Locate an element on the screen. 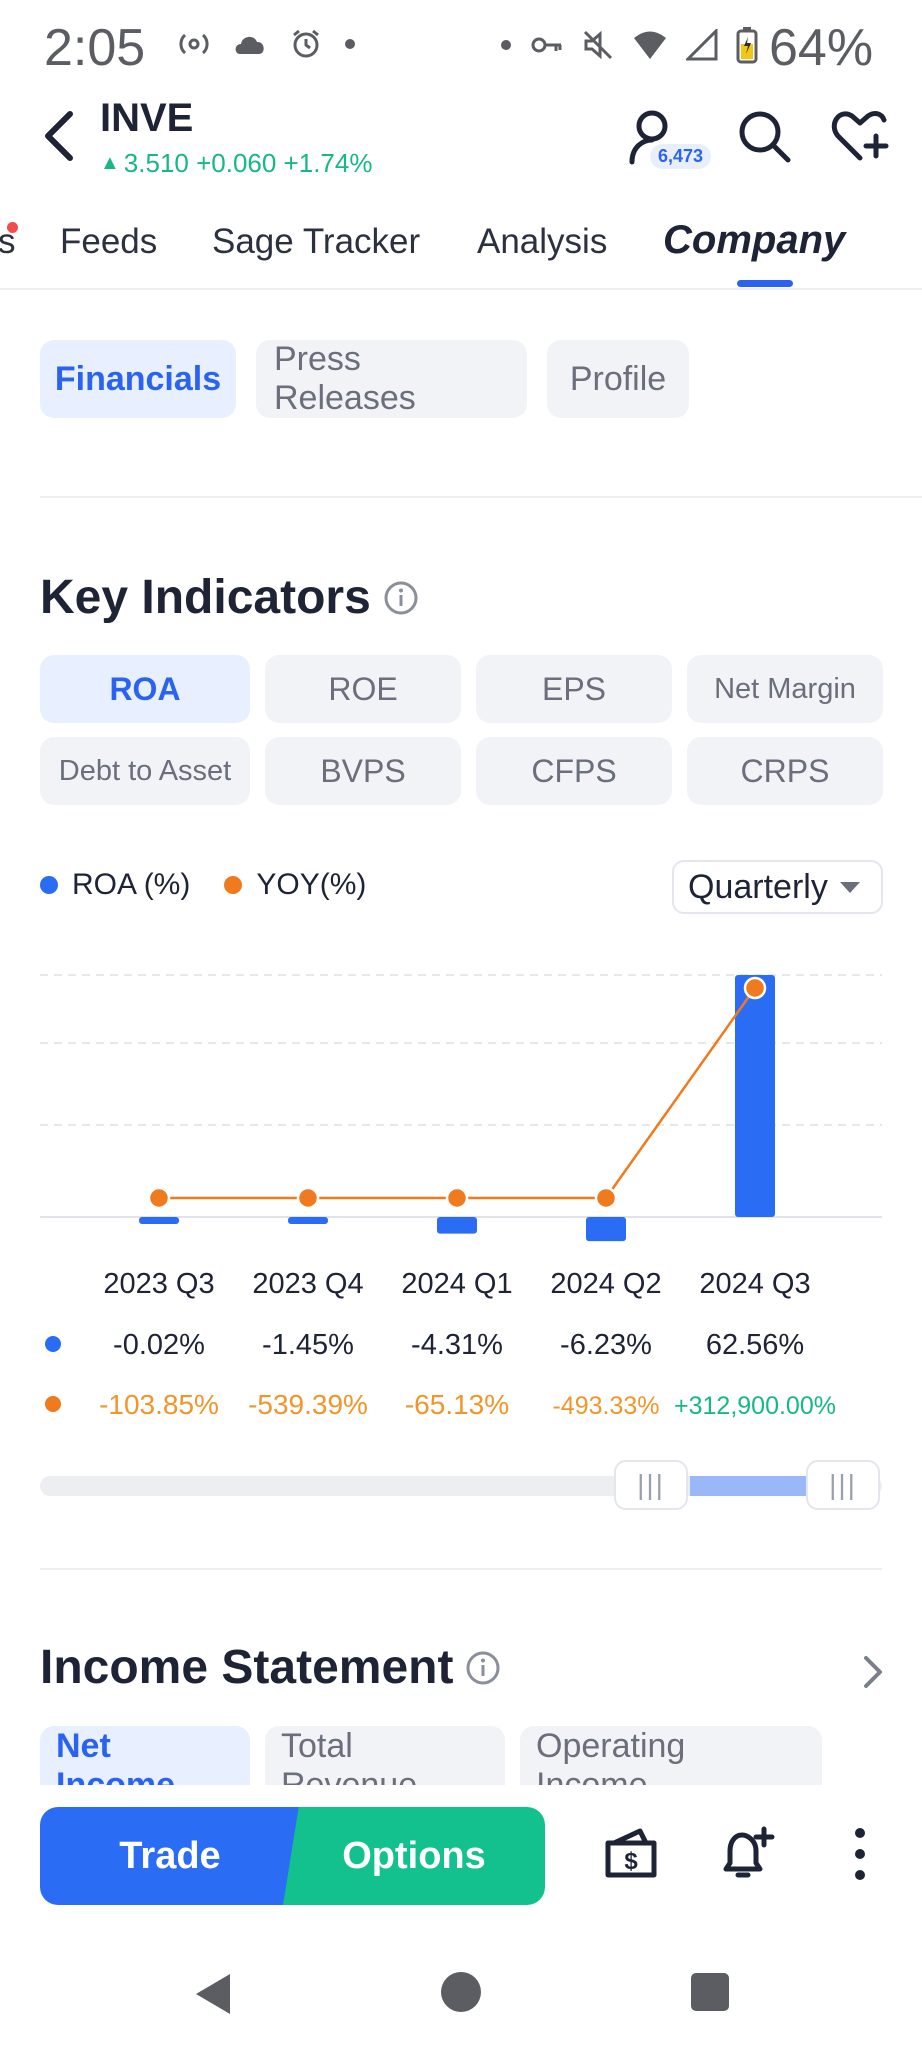  mute-icon is located at coordinates (598, 45).